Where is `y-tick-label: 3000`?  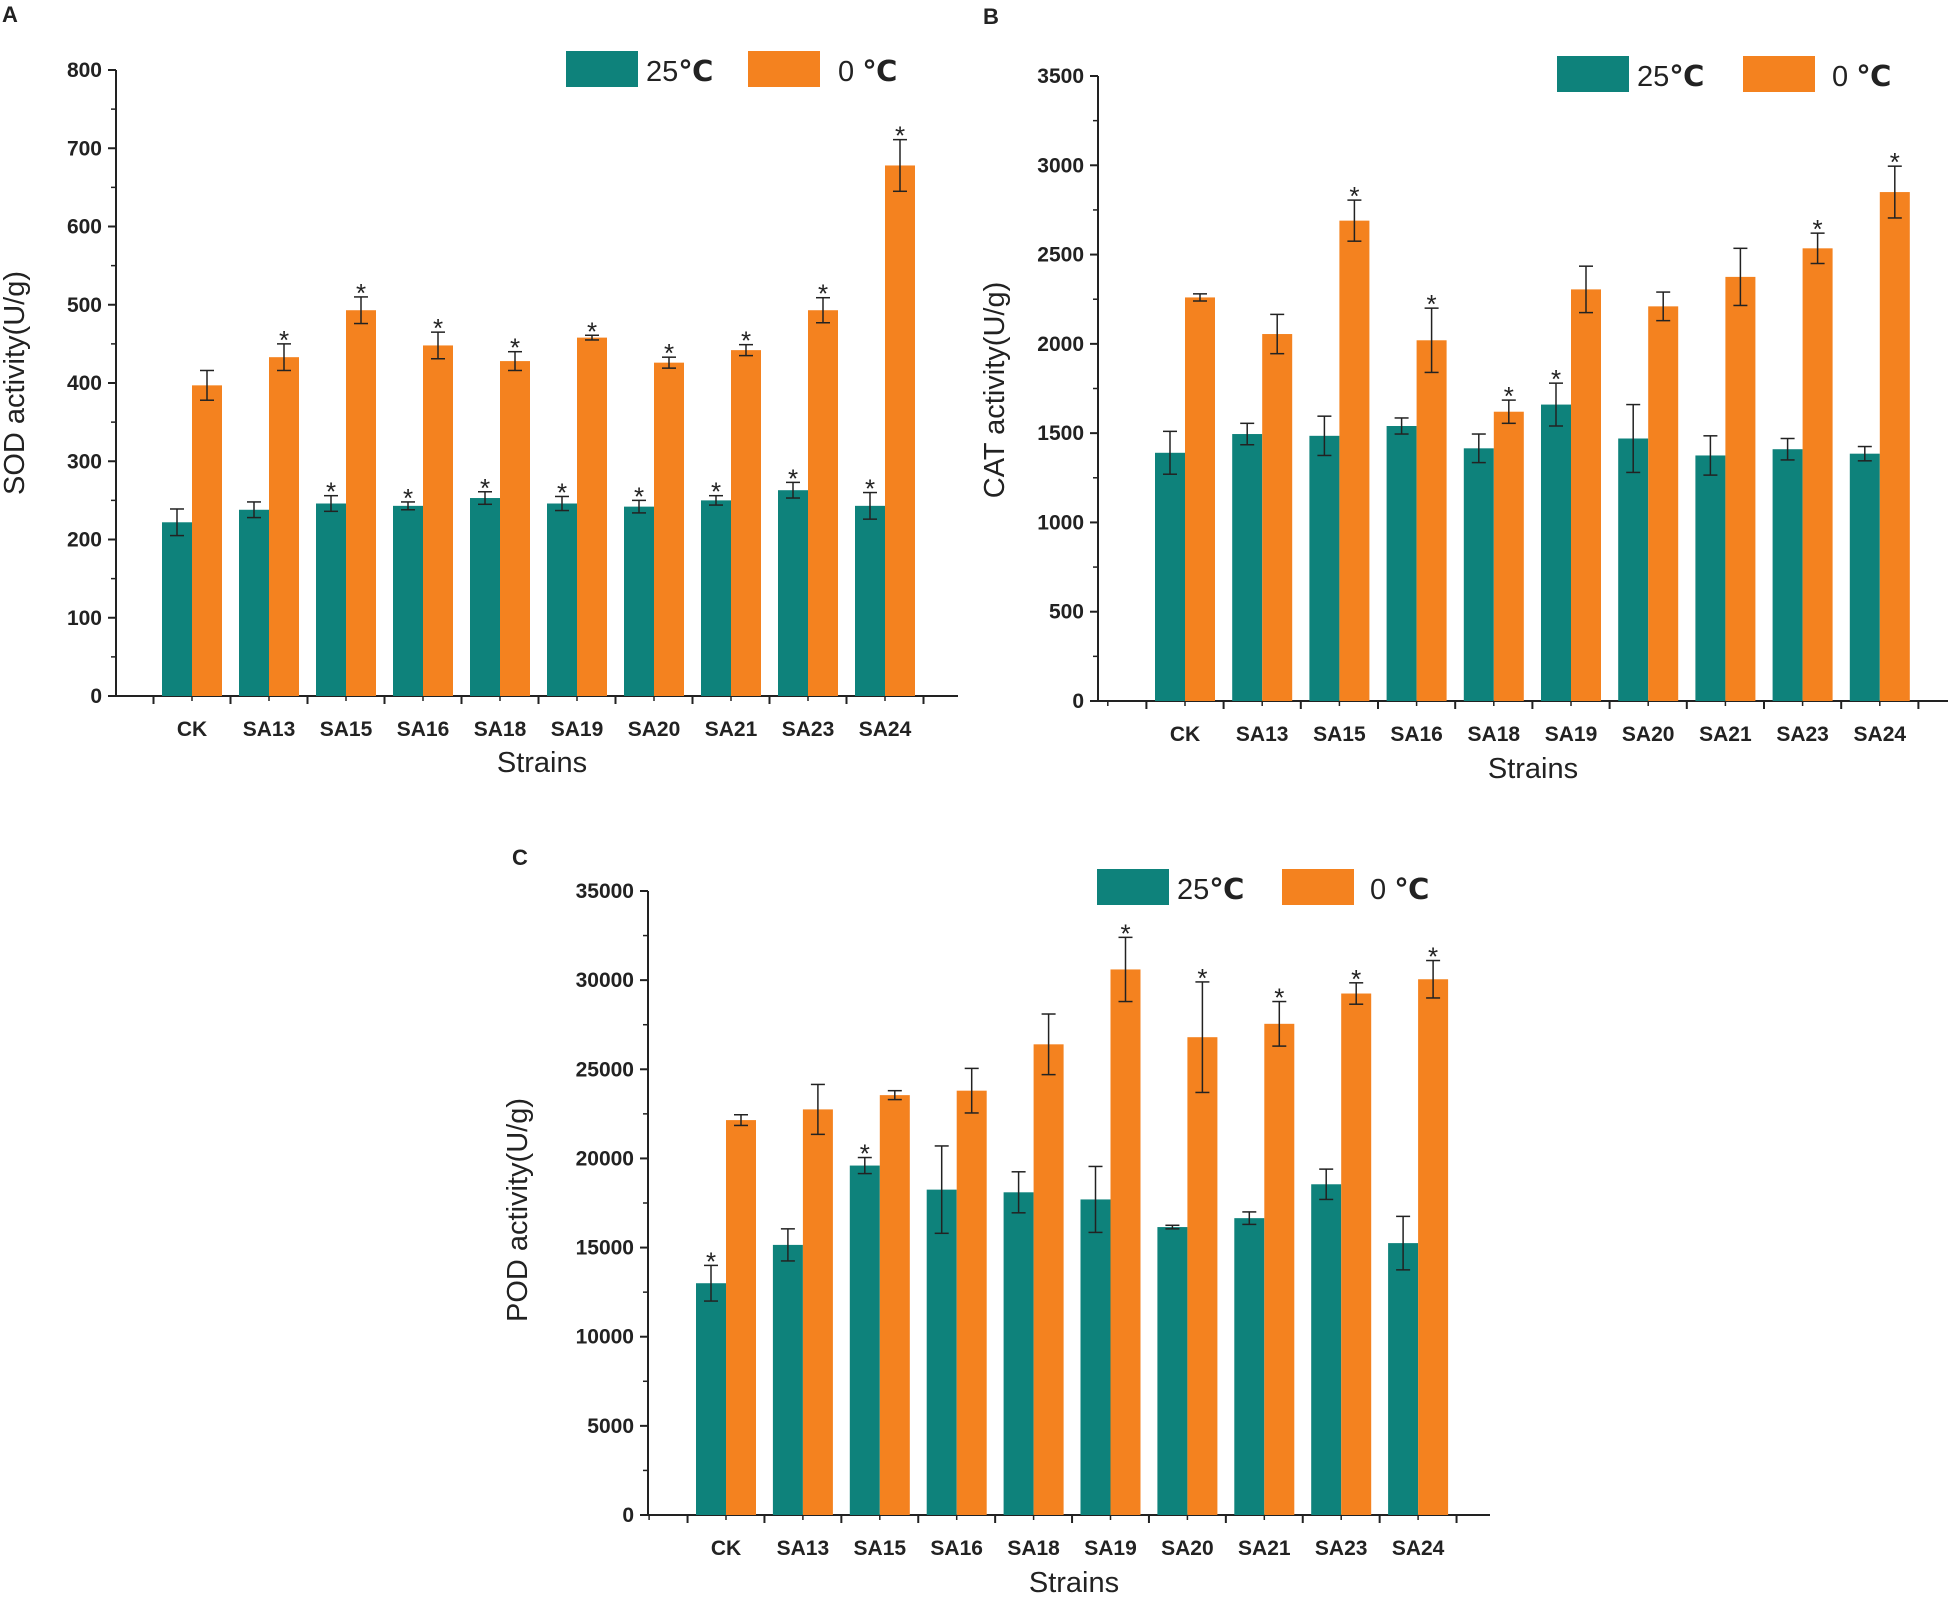
y-tick-label: 3000 is located at coordinates (1060, 165).